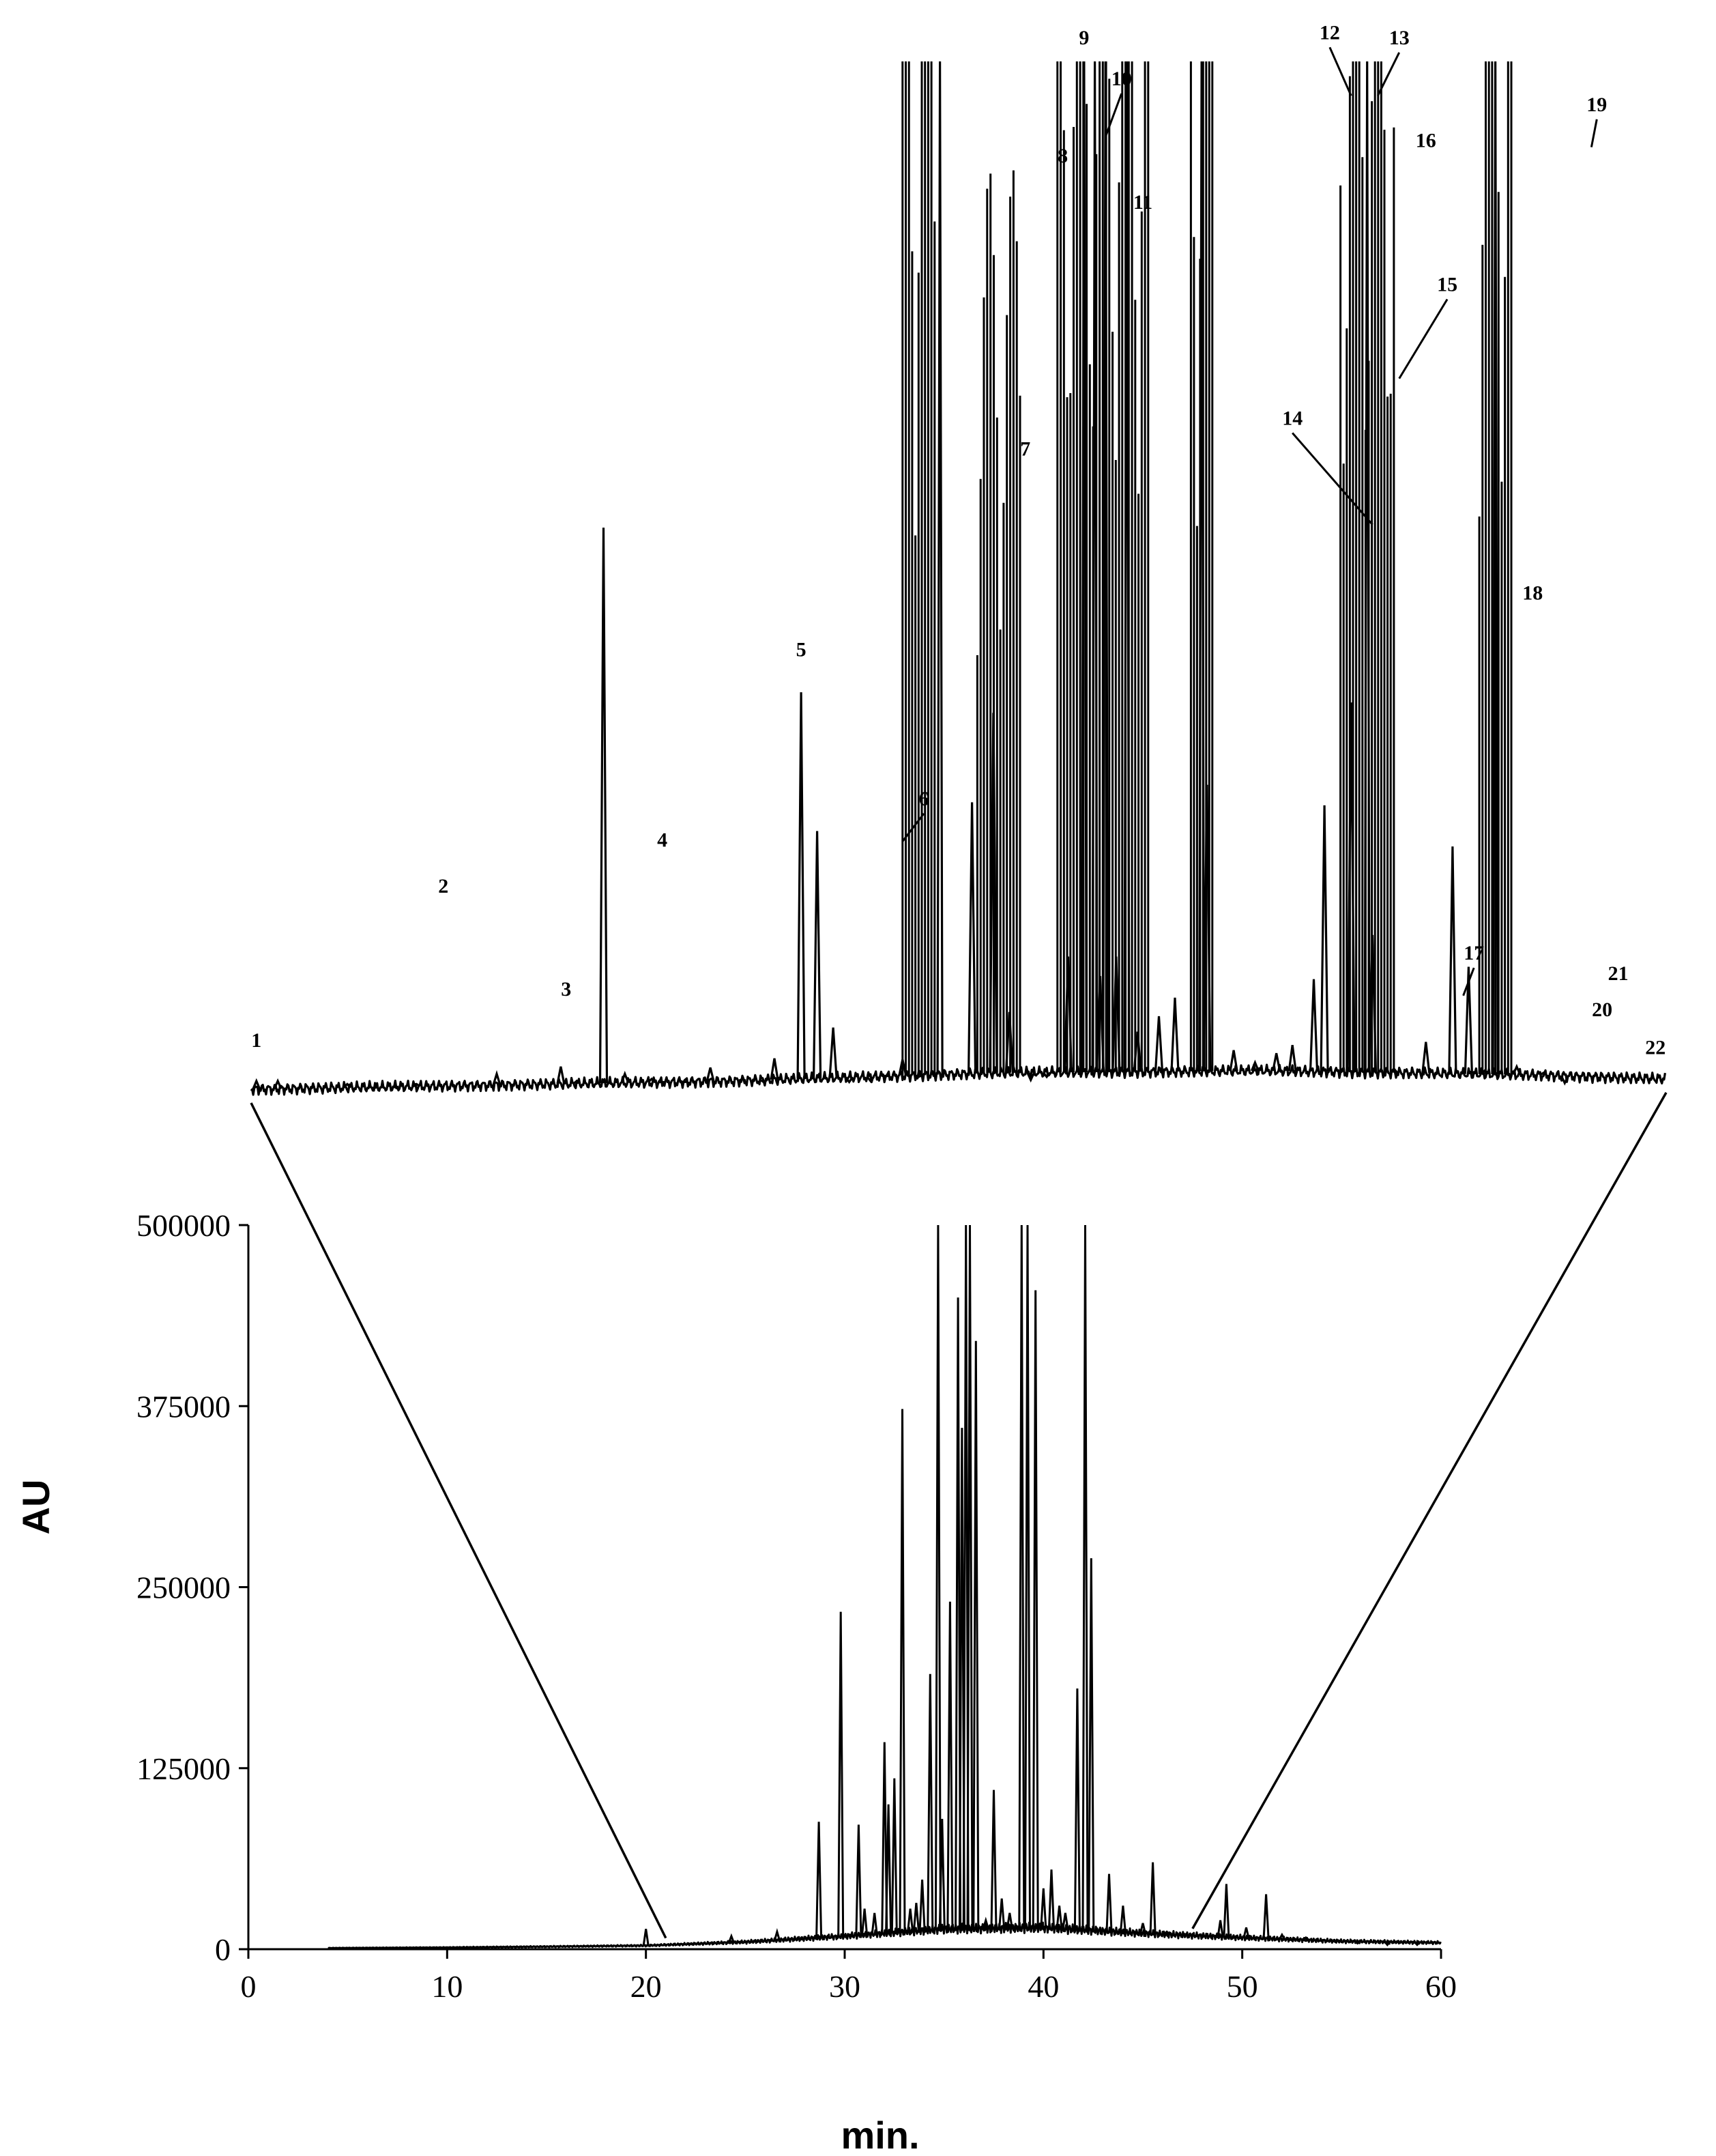 The image size is (1716, 2156). Describe the element at coordinates (566, 989) in the screenshot. I see `peak-label: 3` at that location.